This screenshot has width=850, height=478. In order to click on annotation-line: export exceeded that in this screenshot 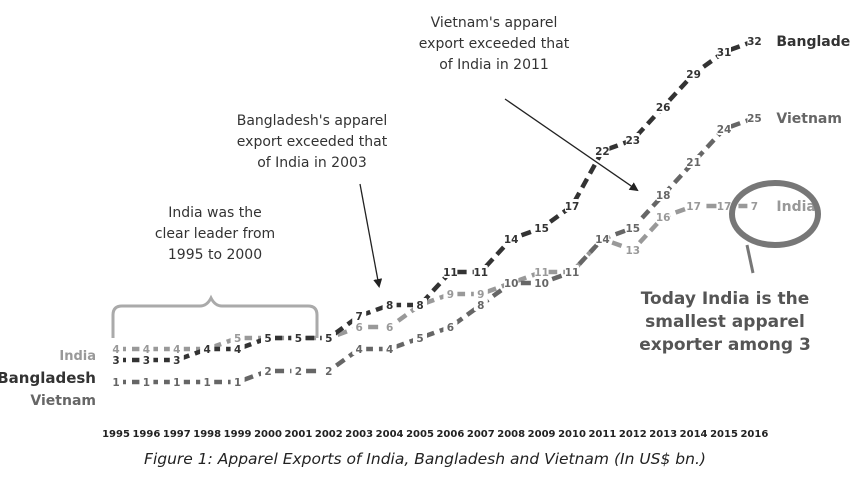, I will do `click(494, 44)`.